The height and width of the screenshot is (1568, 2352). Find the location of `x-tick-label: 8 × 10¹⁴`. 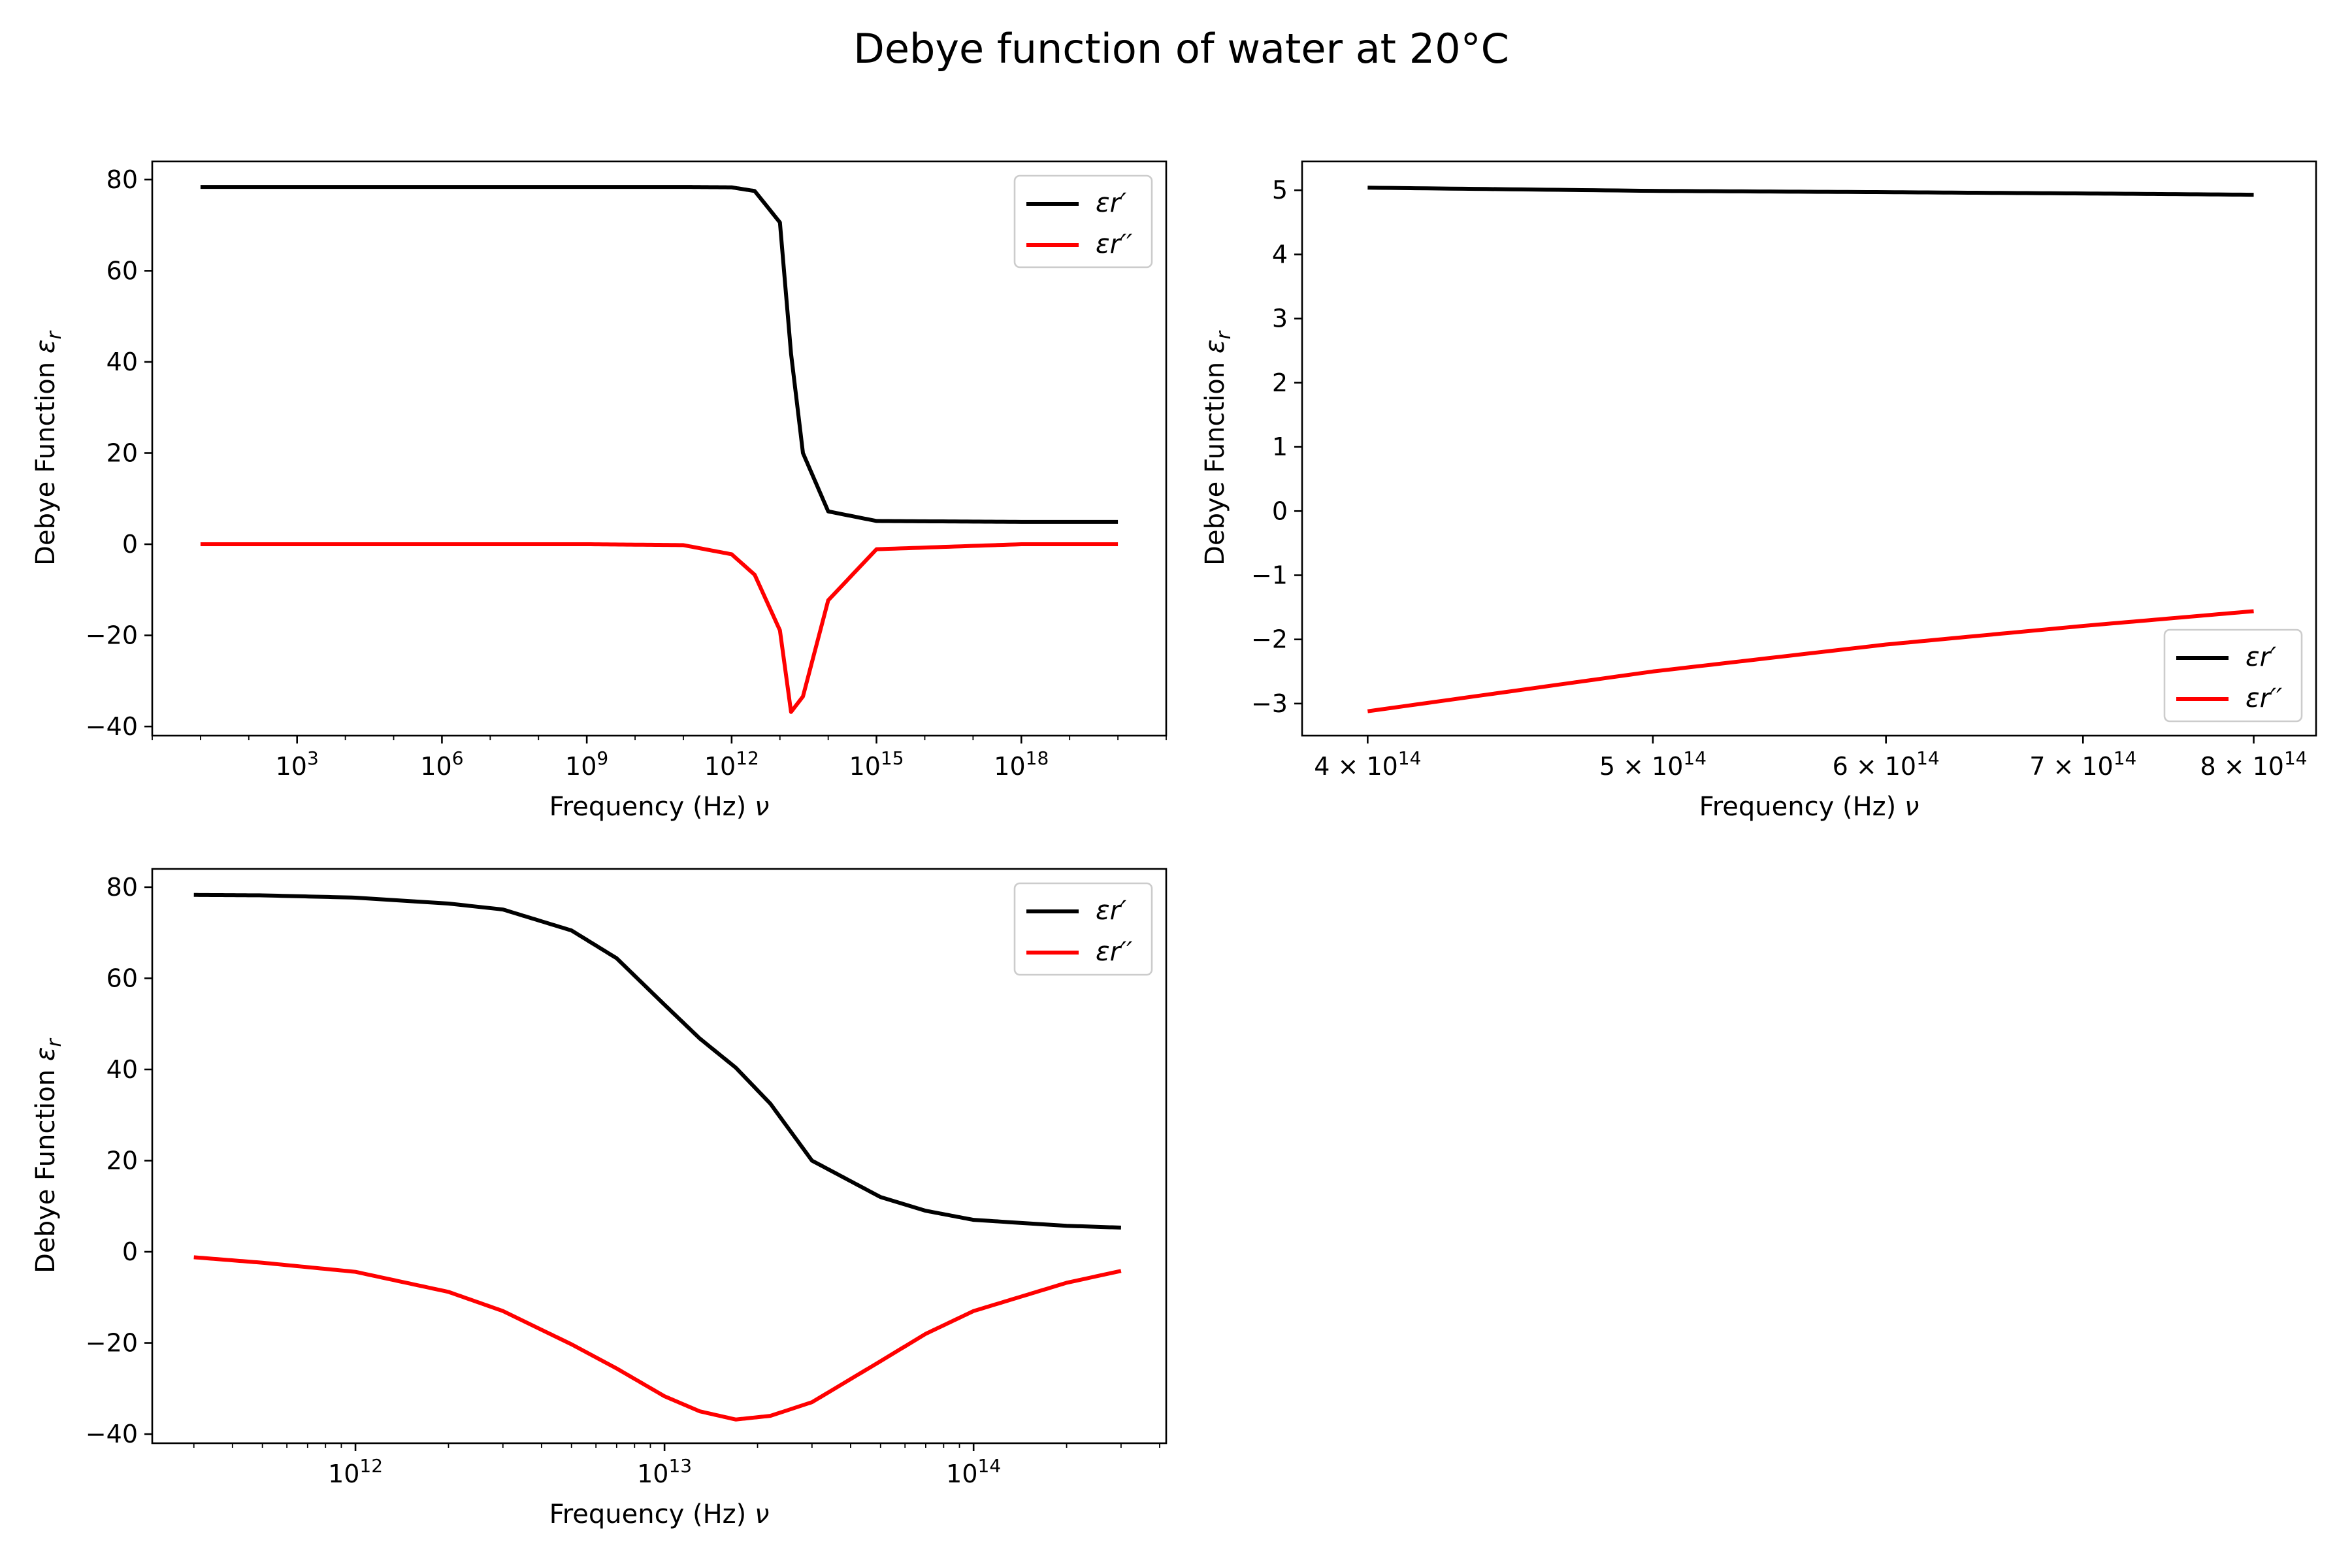

x-tick-label: 8 × 10¹⁴ is located at coordinates (2253, 764).